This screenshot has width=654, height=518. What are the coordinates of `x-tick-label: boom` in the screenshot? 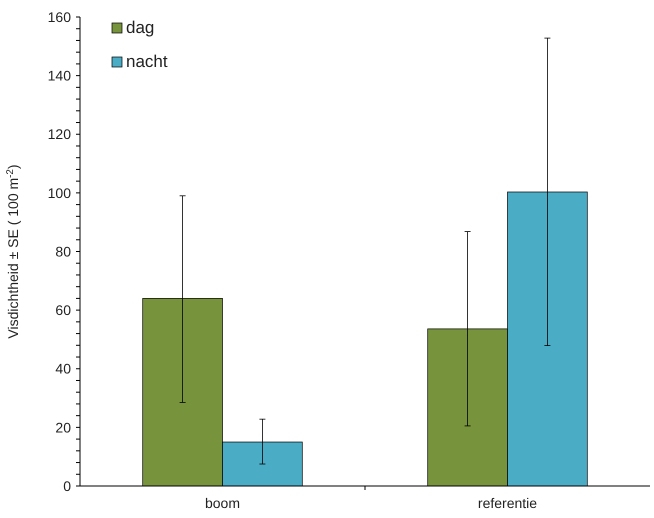 It's located at (222, 503).